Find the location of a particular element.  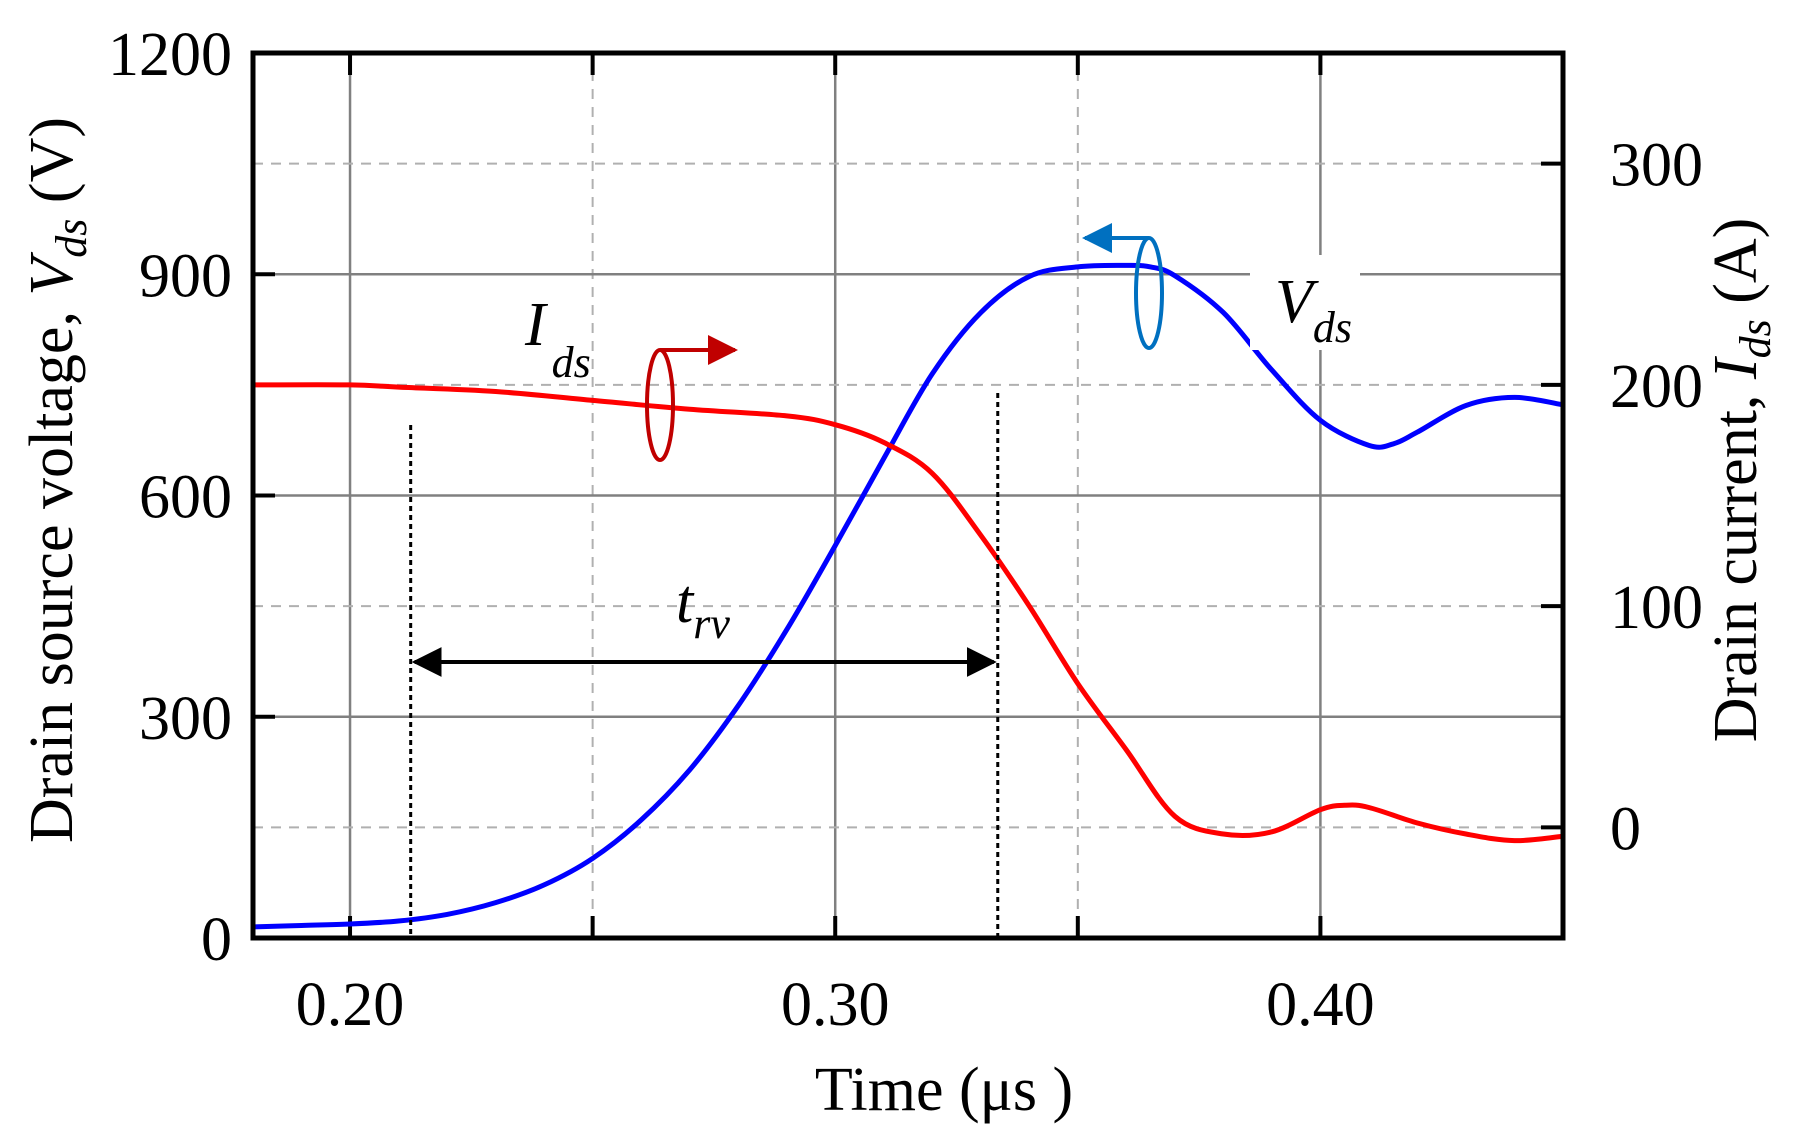

x-tick-label: 0.40 is located at coordinates (1320, 1005).